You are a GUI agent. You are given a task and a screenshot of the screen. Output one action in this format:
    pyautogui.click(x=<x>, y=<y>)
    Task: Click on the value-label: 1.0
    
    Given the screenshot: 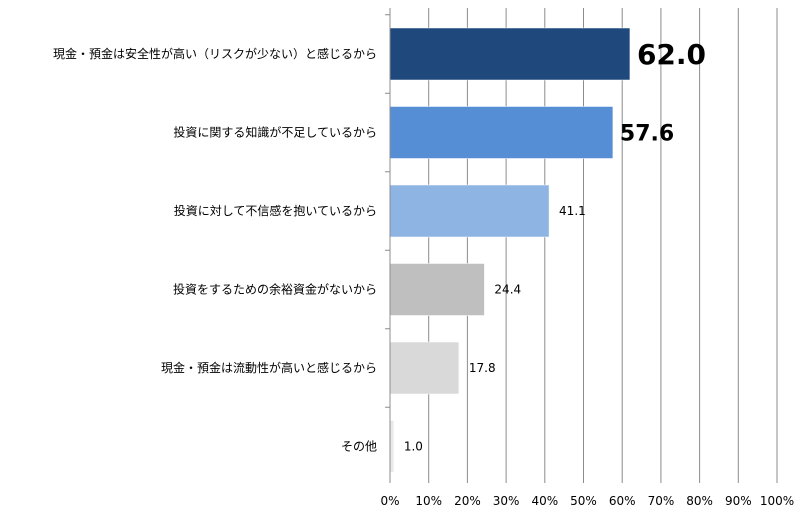 What is the action you would take?
    pyautogui.click(x=413, y=447)
    